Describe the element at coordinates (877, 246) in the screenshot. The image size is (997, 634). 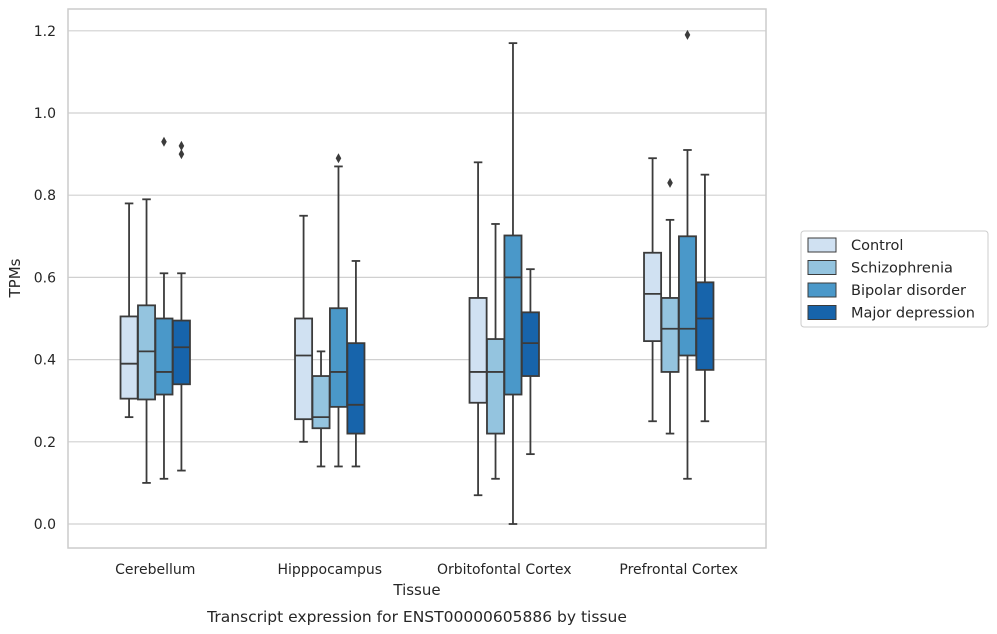
I see `legend-label: Control` at that location.